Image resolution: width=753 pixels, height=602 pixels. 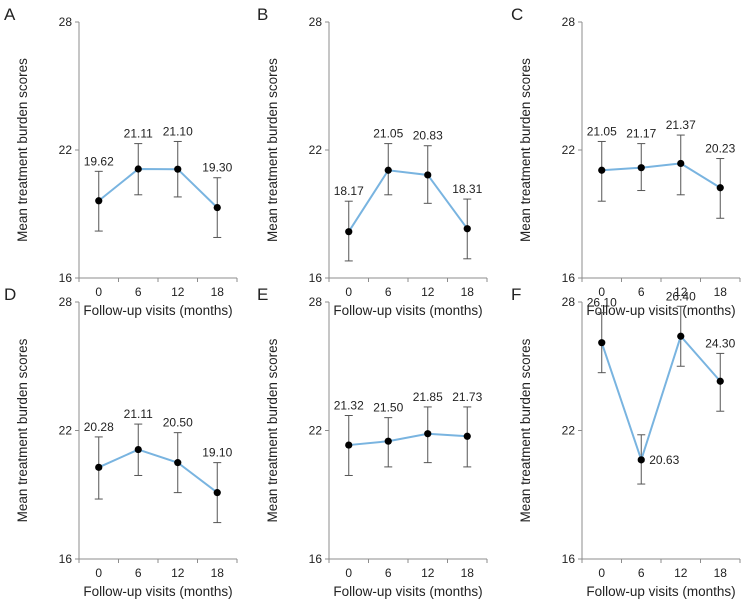 What do you see at coordinates (178, 423) in the screenshot?
I see `data-label: 20.50` at bounding box center [178, 423].